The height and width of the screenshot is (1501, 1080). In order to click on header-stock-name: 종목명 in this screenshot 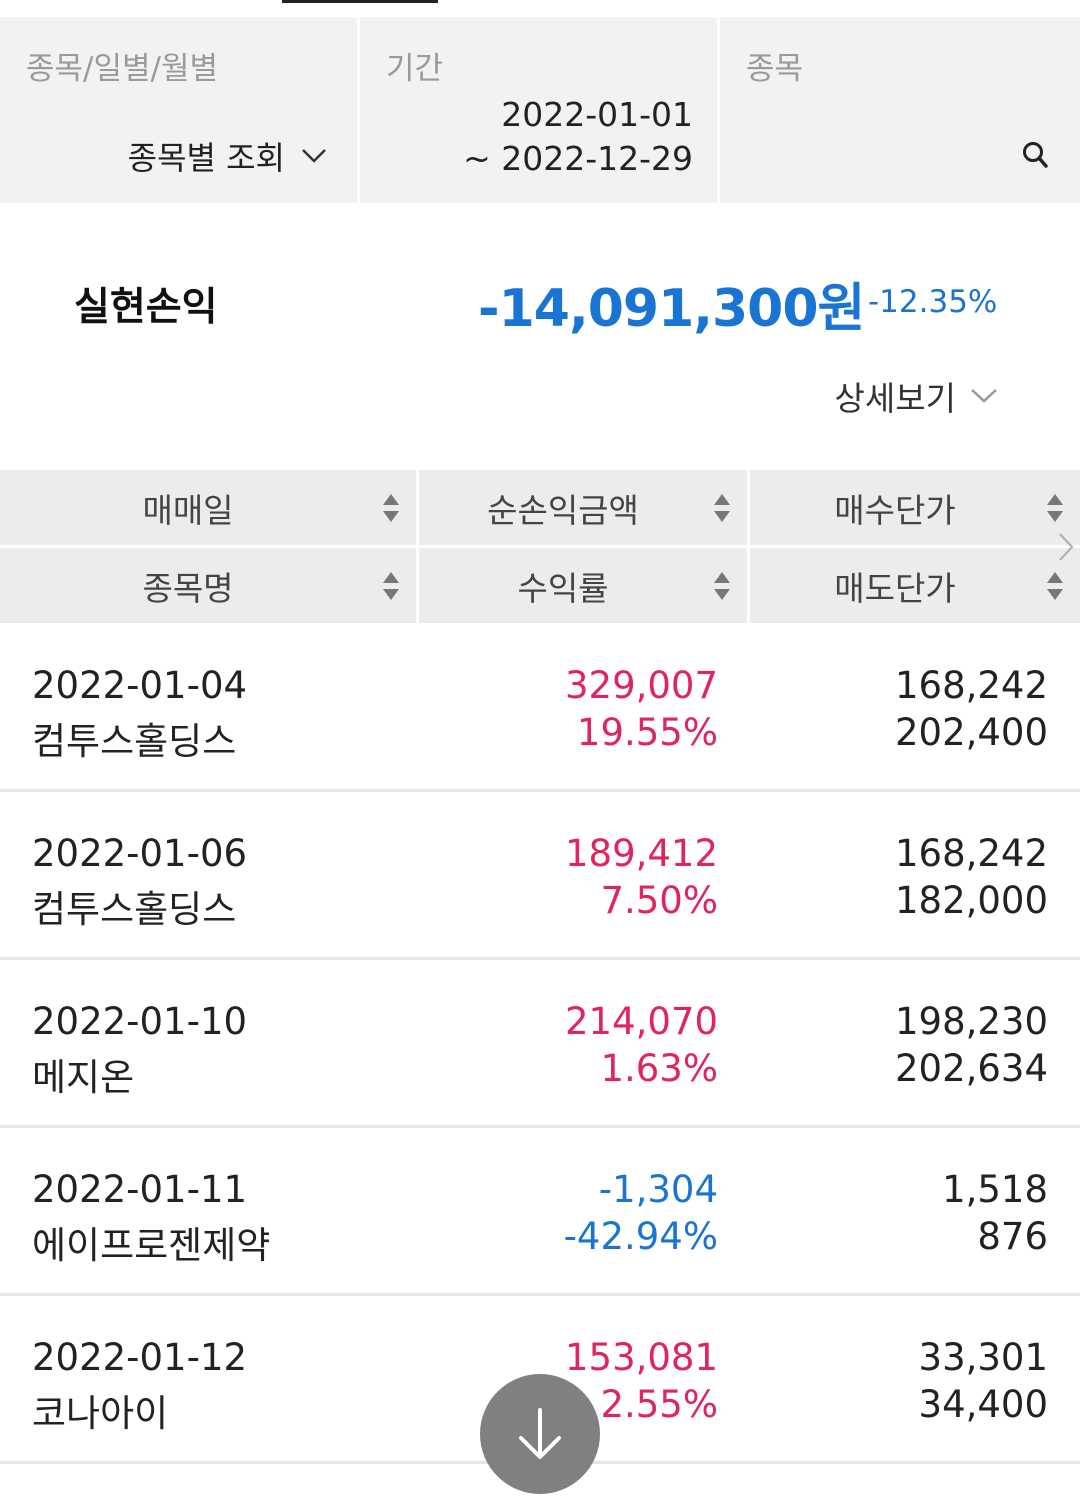, I will do `click(188, 588)`.